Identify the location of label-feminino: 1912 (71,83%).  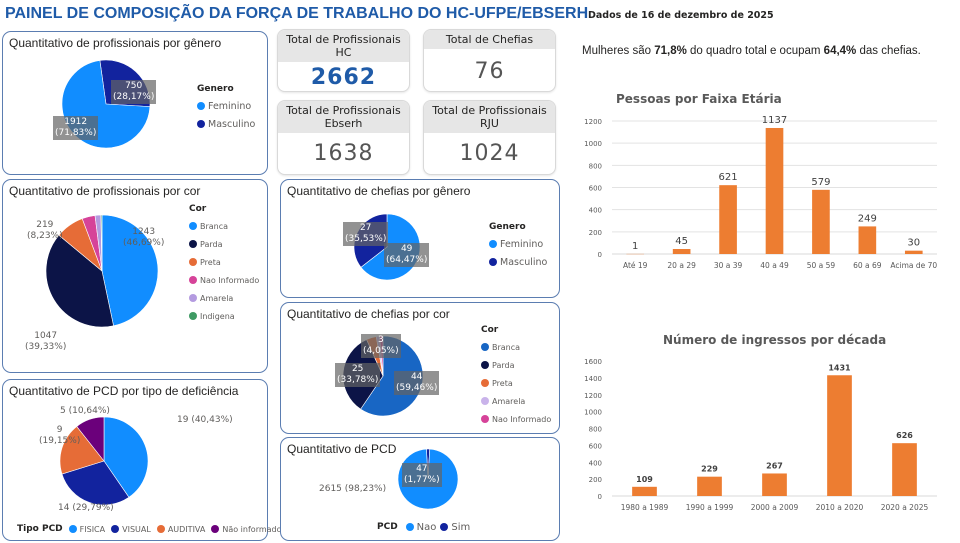
(76, 128).